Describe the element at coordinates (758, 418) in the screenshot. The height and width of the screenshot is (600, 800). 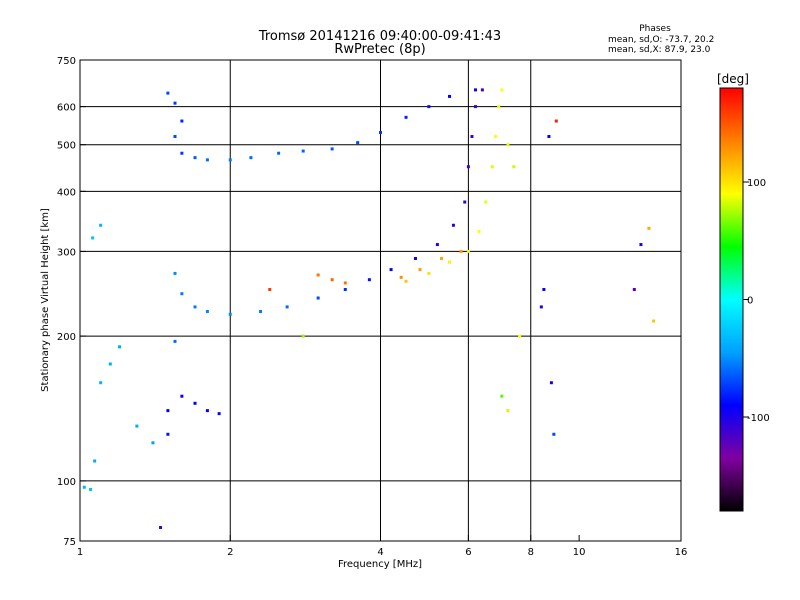
I see `colorbar-tick-label: -100` at that location.